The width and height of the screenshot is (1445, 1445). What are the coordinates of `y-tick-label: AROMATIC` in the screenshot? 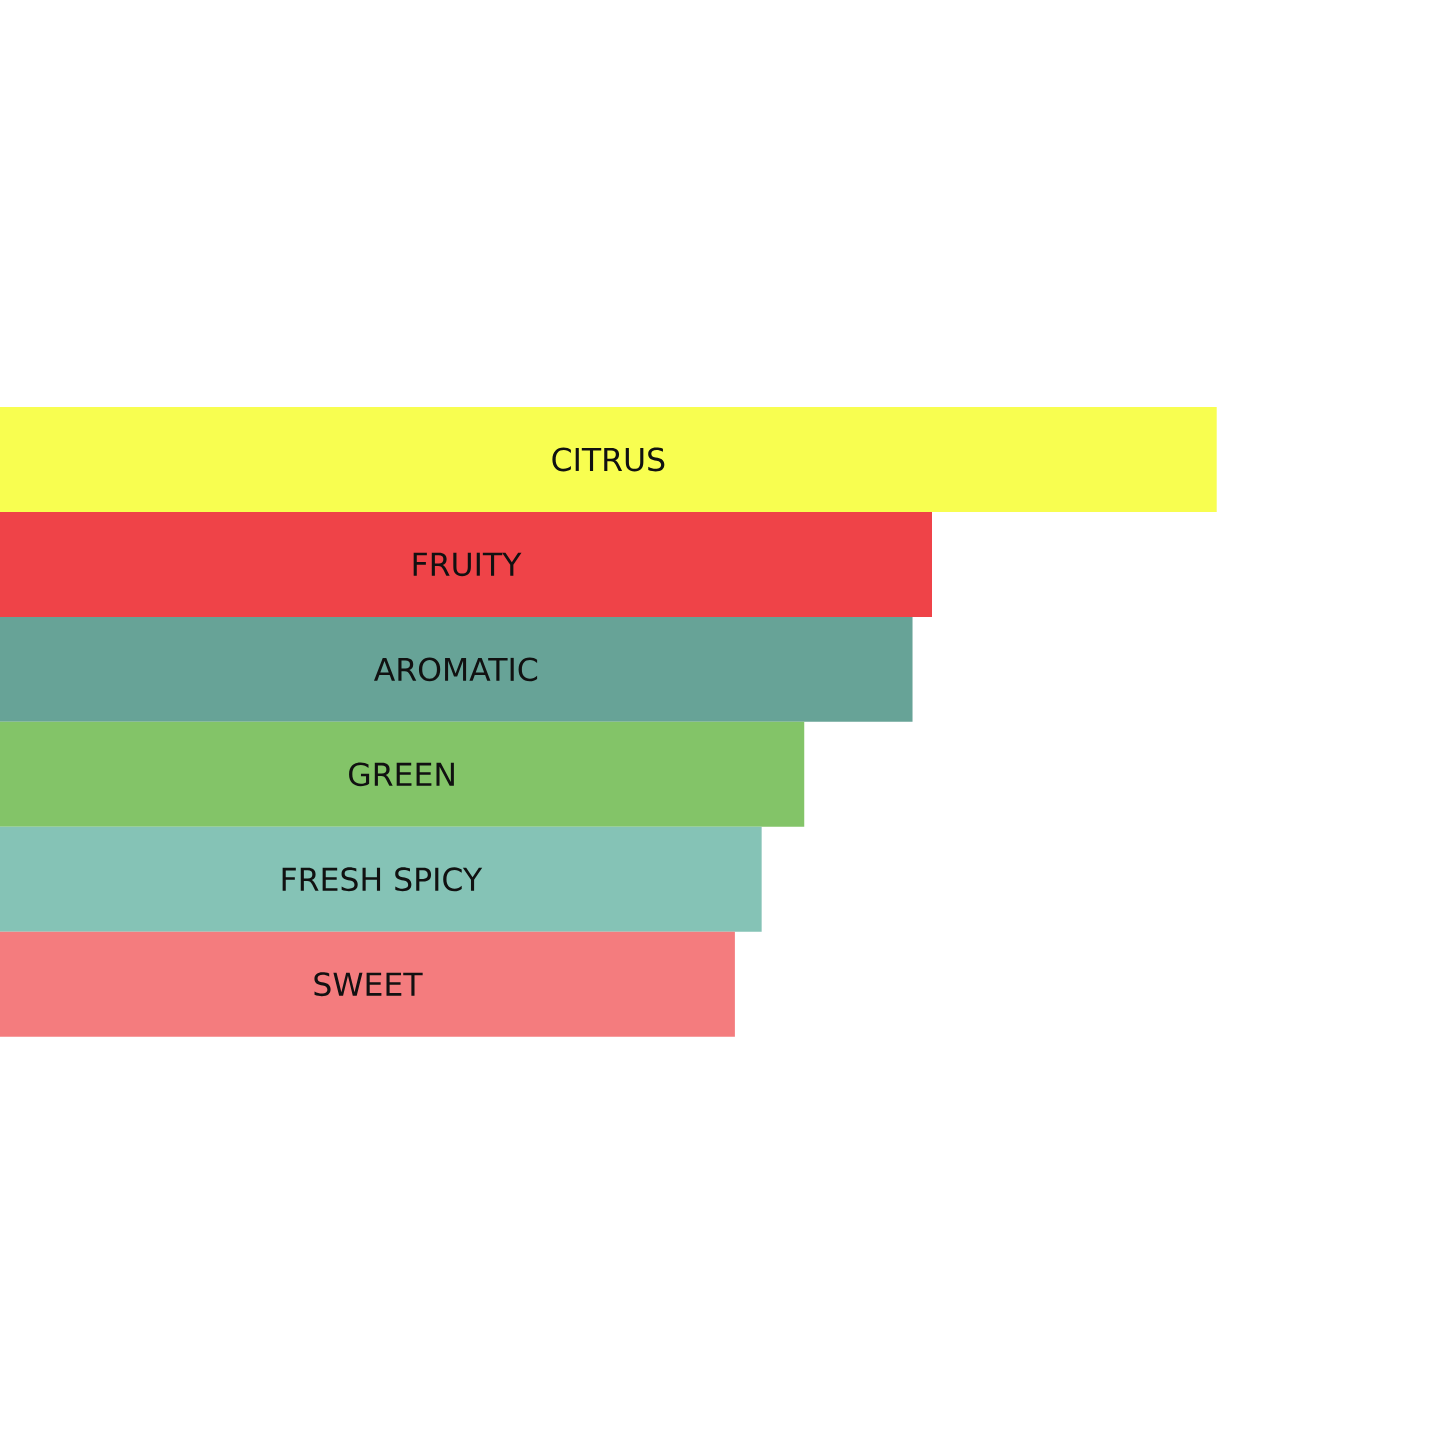 It's located at (455, 669).